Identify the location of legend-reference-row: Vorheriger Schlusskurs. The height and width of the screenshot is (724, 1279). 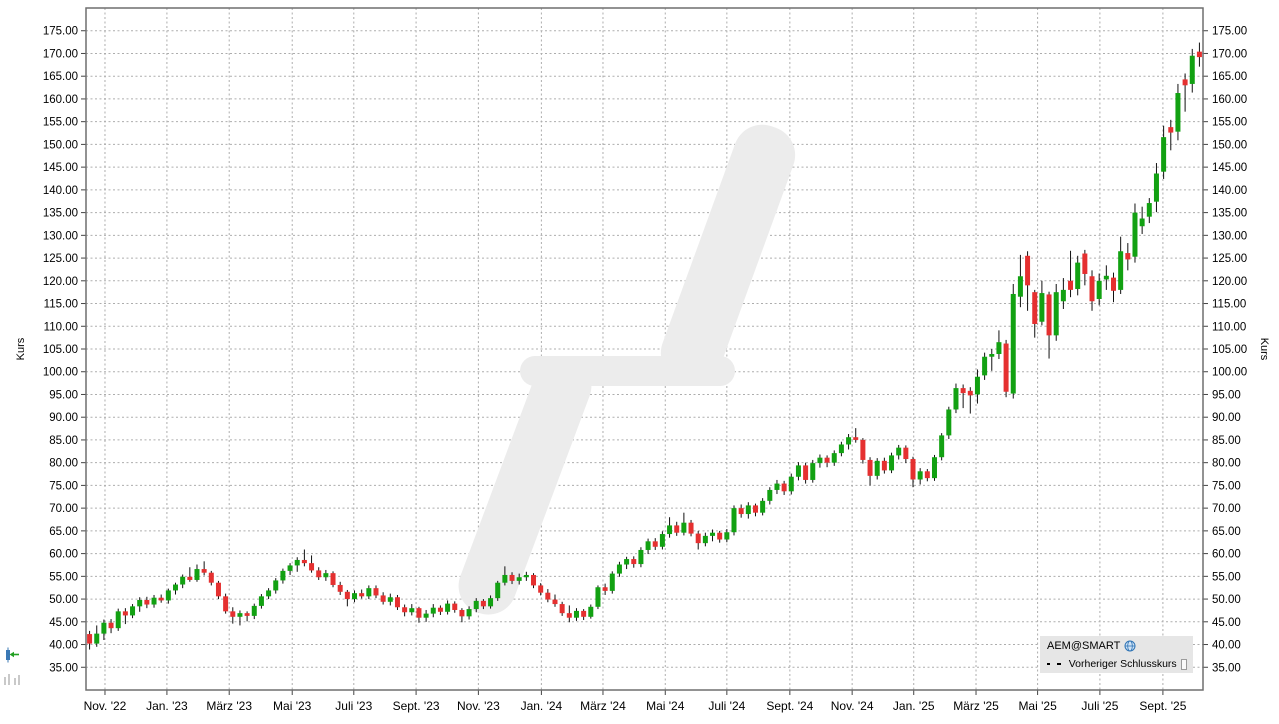
(1117, 664).